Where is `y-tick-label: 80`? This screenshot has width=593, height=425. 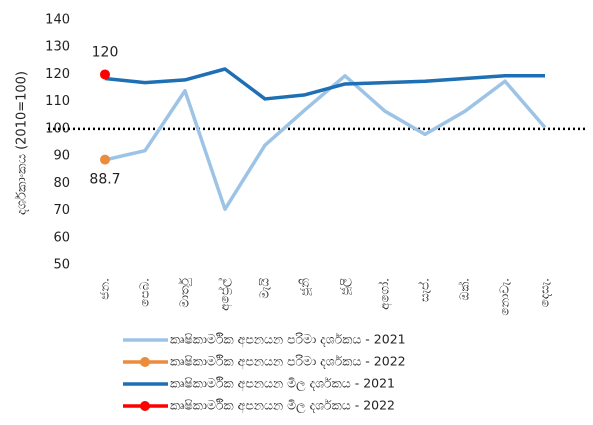
y-tick-label: 80 is located at coordinates (61, 183).